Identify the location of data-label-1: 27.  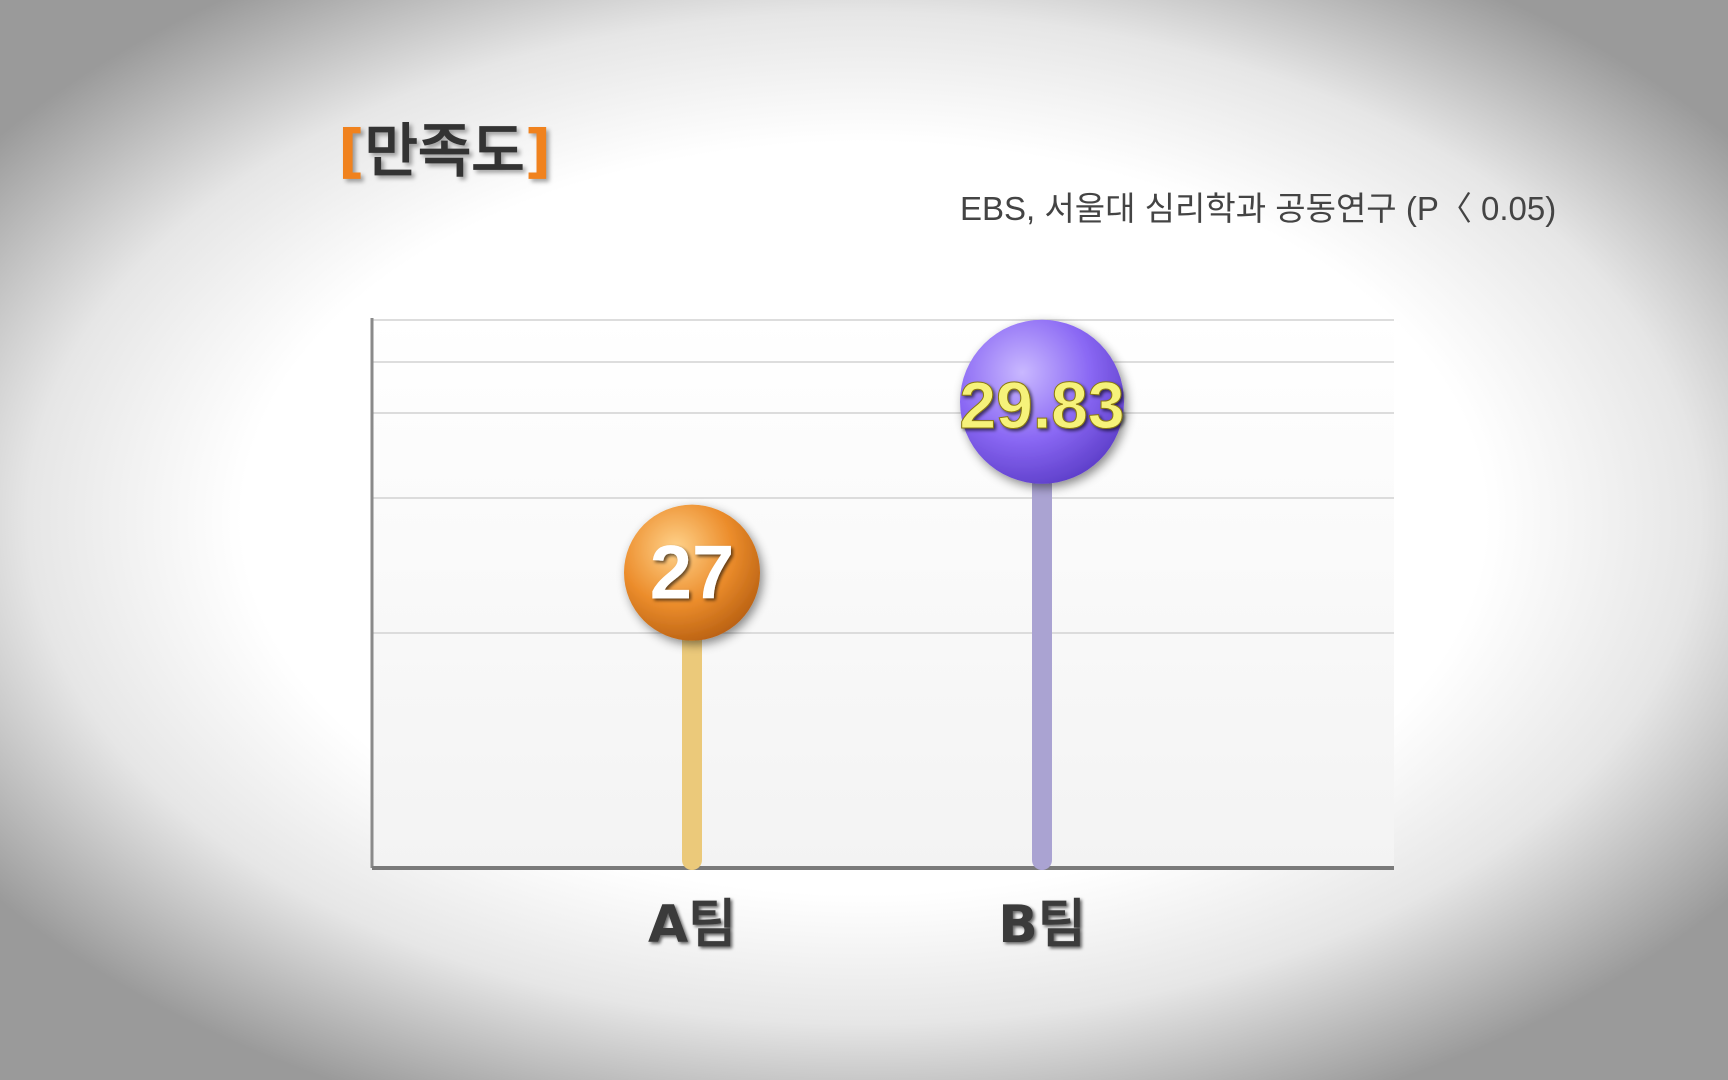
(692, 573).